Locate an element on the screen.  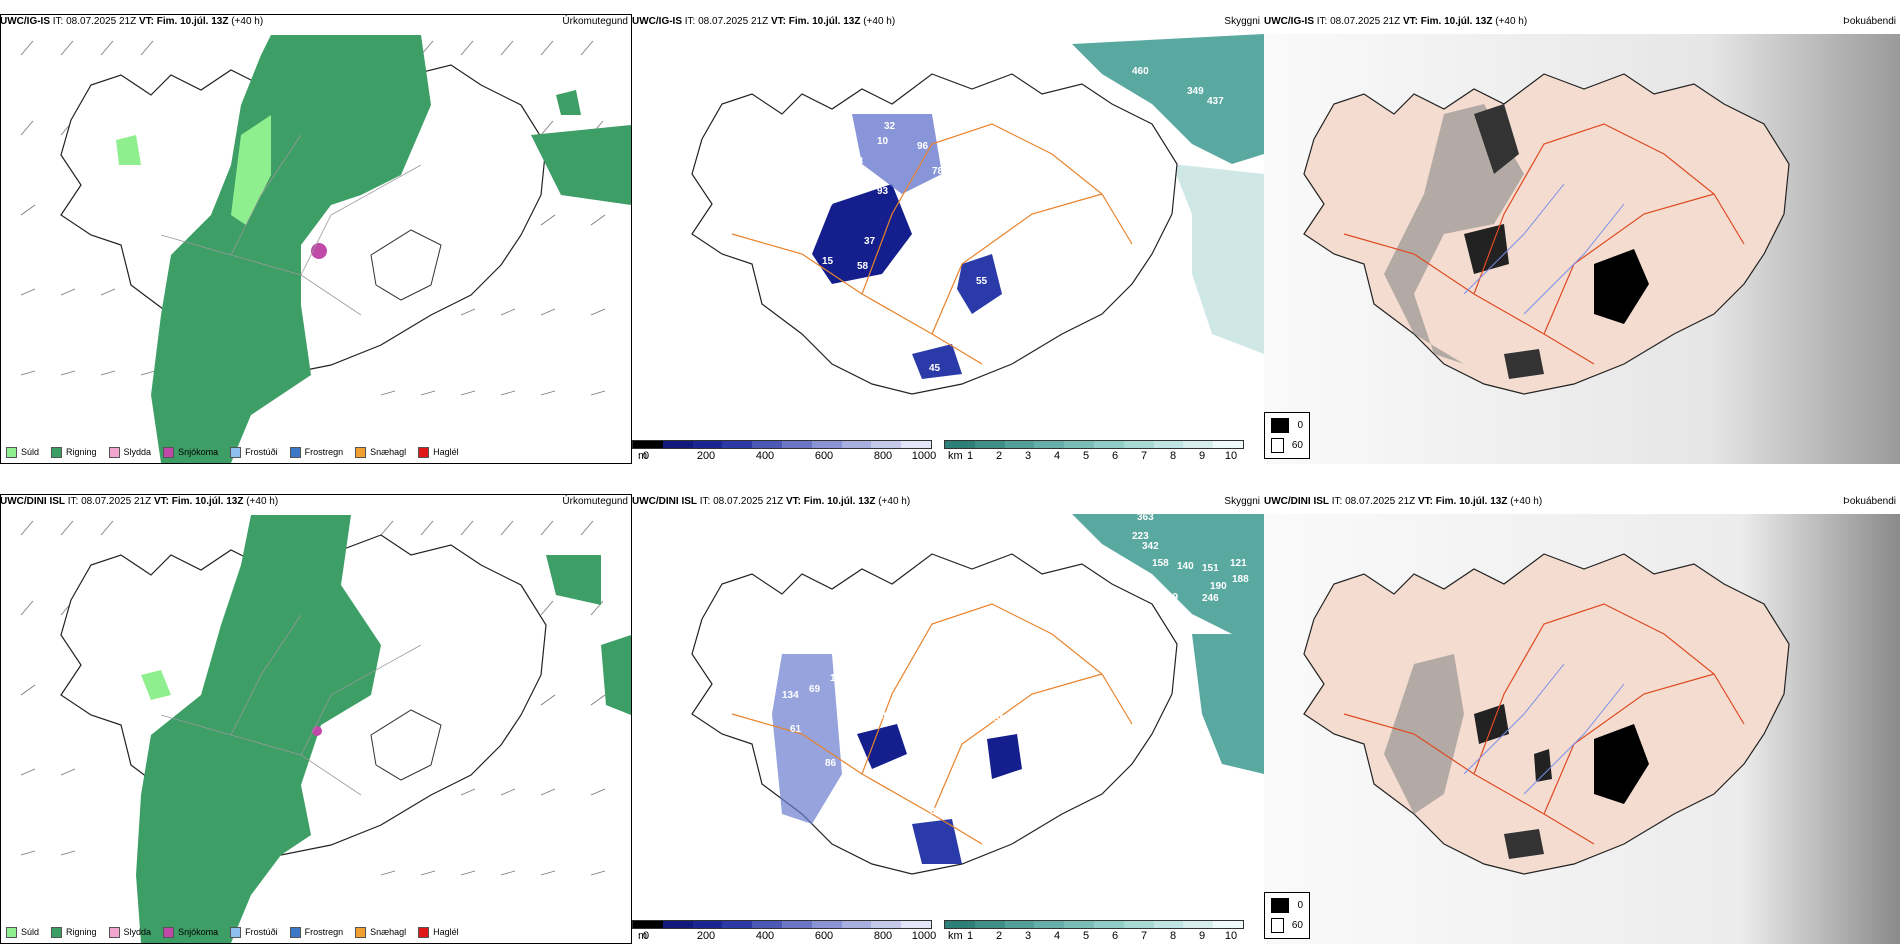
svg-text: 52 is located at coordinates (908, 364).